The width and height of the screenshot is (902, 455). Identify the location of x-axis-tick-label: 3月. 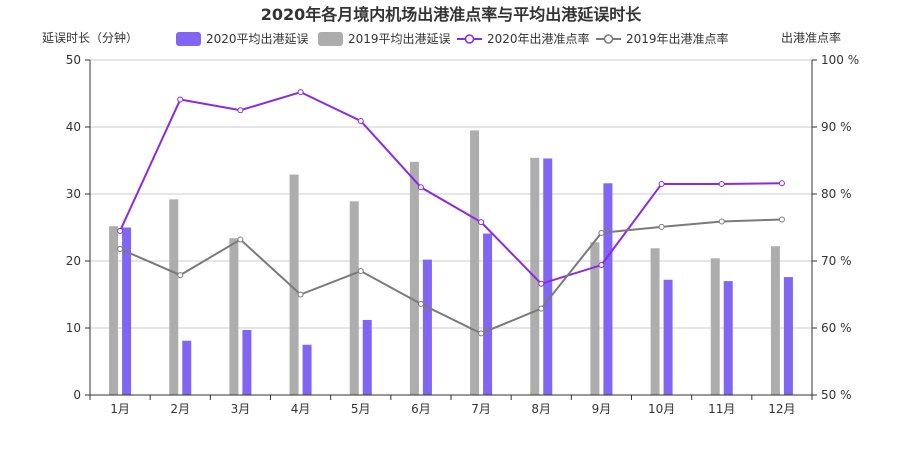
(241, 409).